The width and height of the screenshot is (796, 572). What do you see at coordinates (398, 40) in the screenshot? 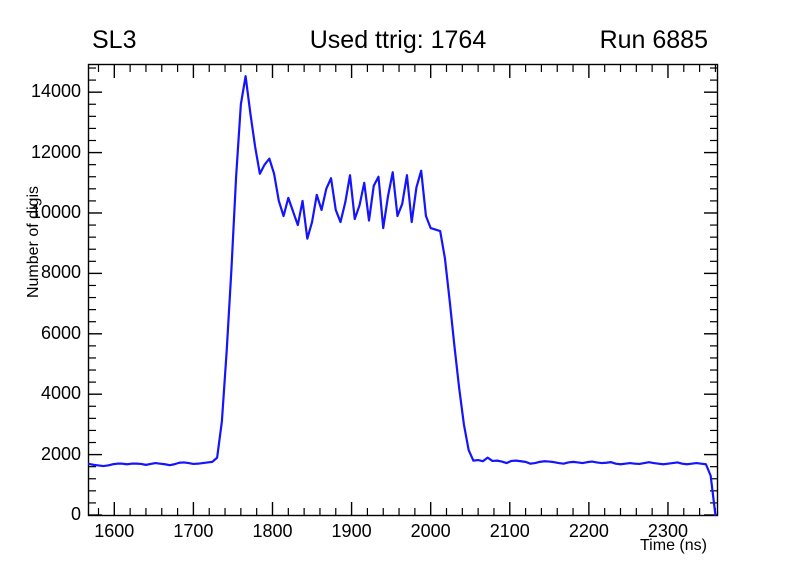
I see `plot-title: Used ttrig: 1764` at bounding box center [398, 40].